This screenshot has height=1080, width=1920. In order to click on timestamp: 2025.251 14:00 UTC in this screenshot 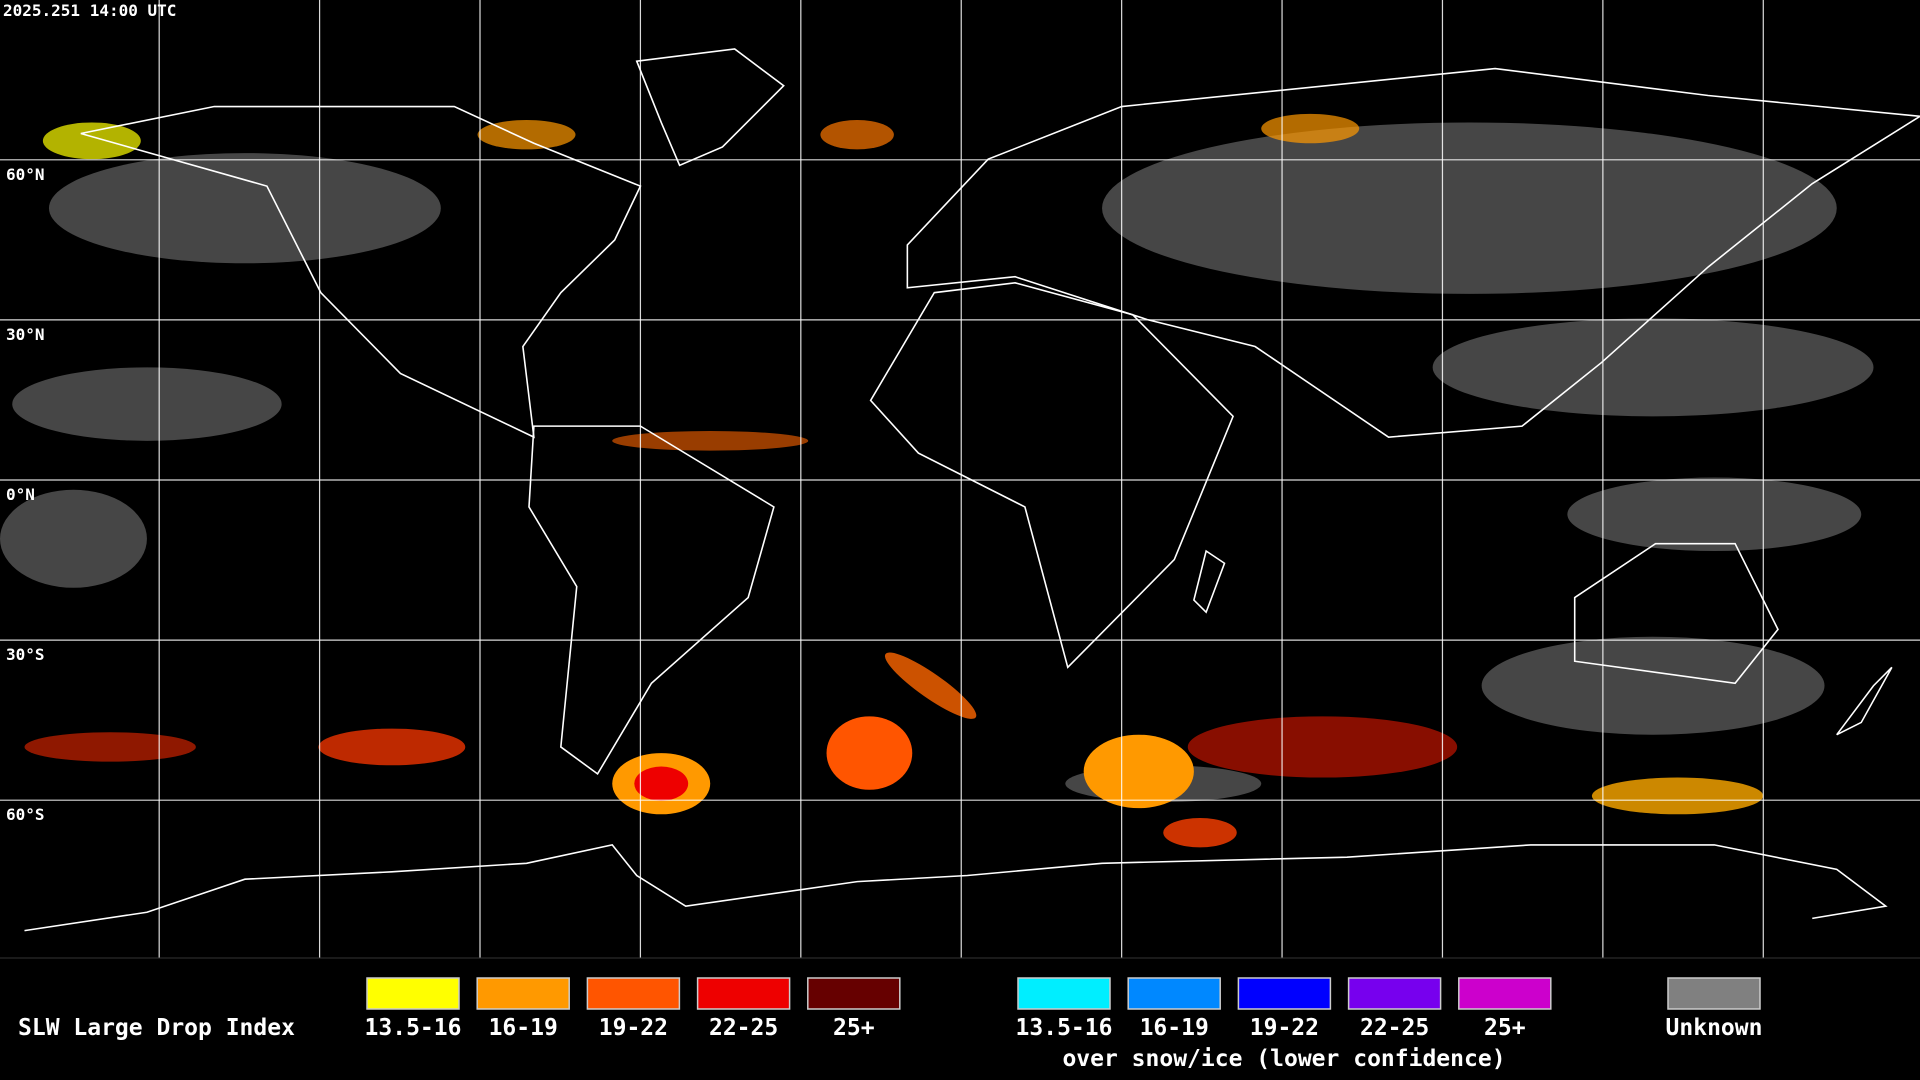, I will do `click(89, 10)`.